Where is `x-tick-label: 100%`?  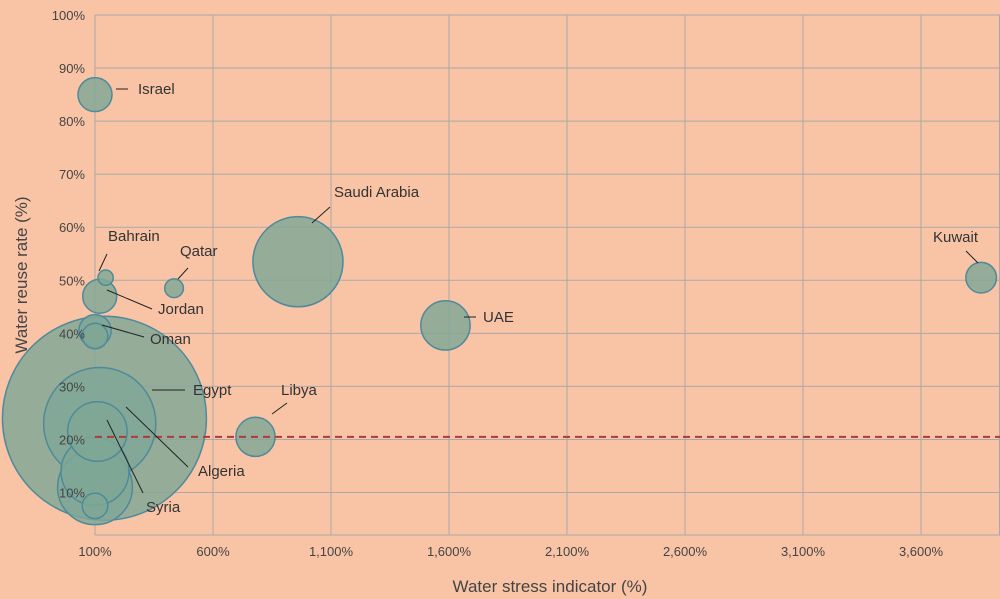 x-tick-label: 100% is located at coordinates (95, 551).